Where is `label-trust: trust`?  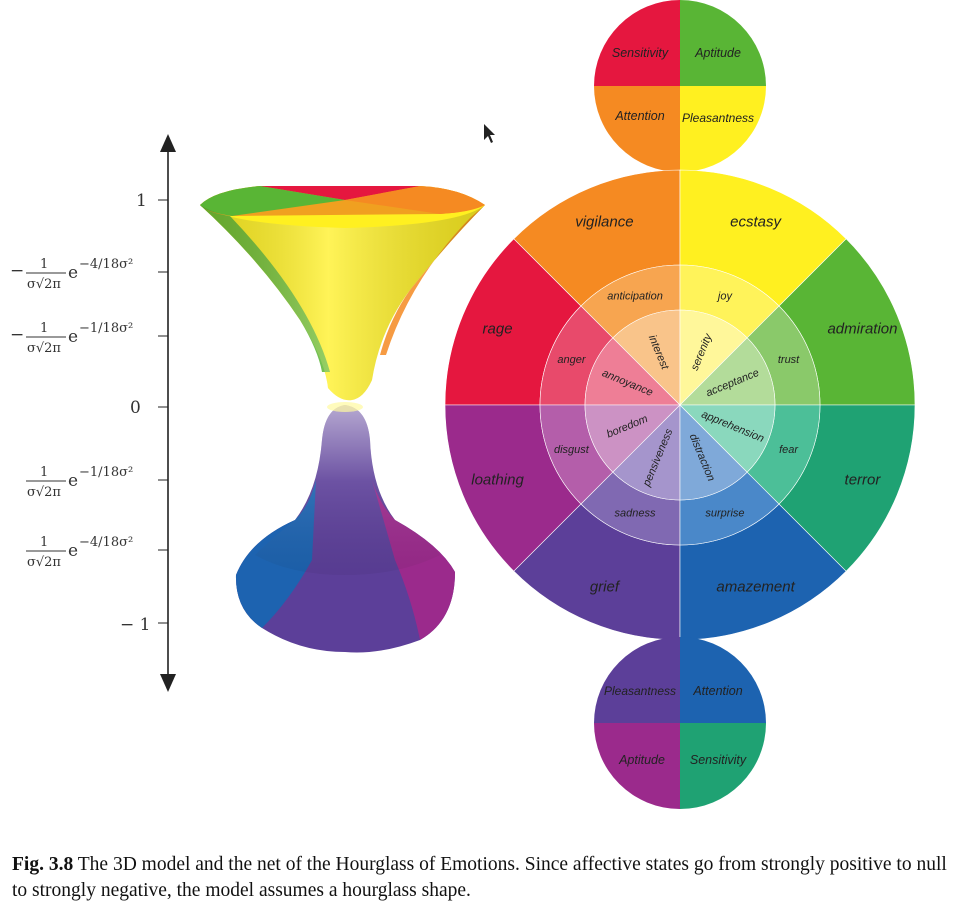 label-trust: trust is located at coordinates (789, 360).